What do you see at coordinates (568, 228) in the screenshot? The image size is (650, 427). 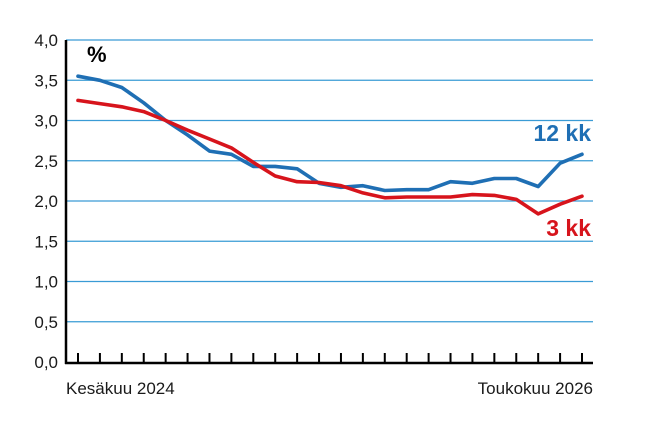 I see `series-label-3kk: 3 kk` at bounding box center [568, 228].